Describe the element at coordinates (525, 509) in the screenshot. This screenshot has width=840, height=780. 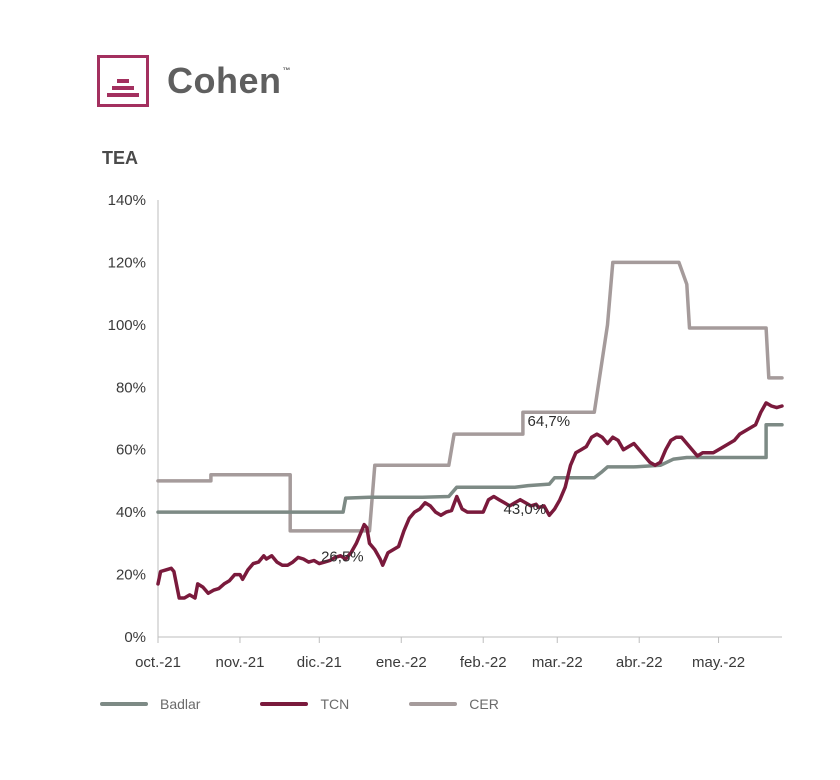
I see `data-label: 43,0%` at that location.